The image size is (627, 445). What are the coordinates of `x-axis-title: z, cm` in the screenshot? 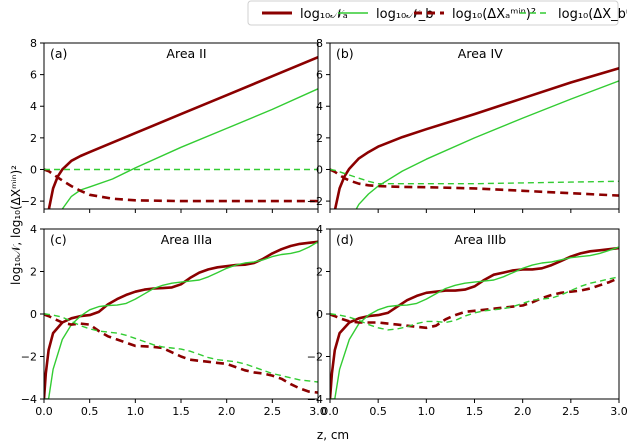 It's located at (333, 435).